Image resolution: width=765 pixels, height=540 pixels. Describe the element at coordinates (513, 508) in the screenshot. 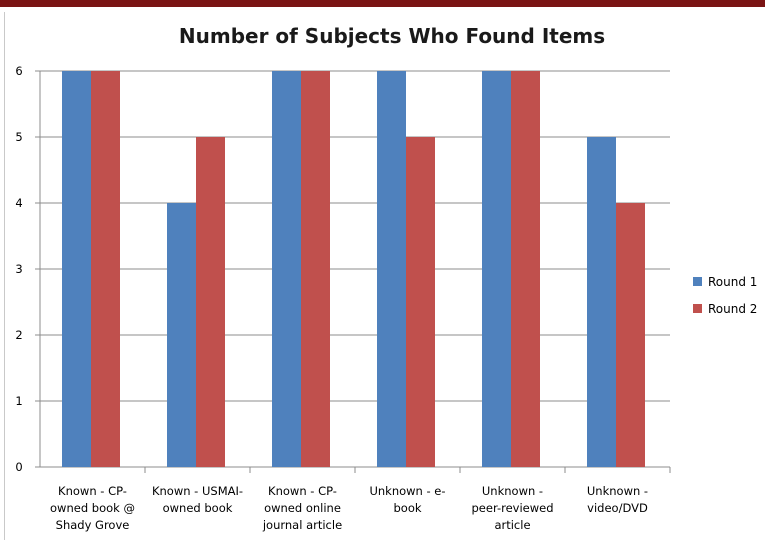

I see `x-category-label: peer-reviewed` at that location.